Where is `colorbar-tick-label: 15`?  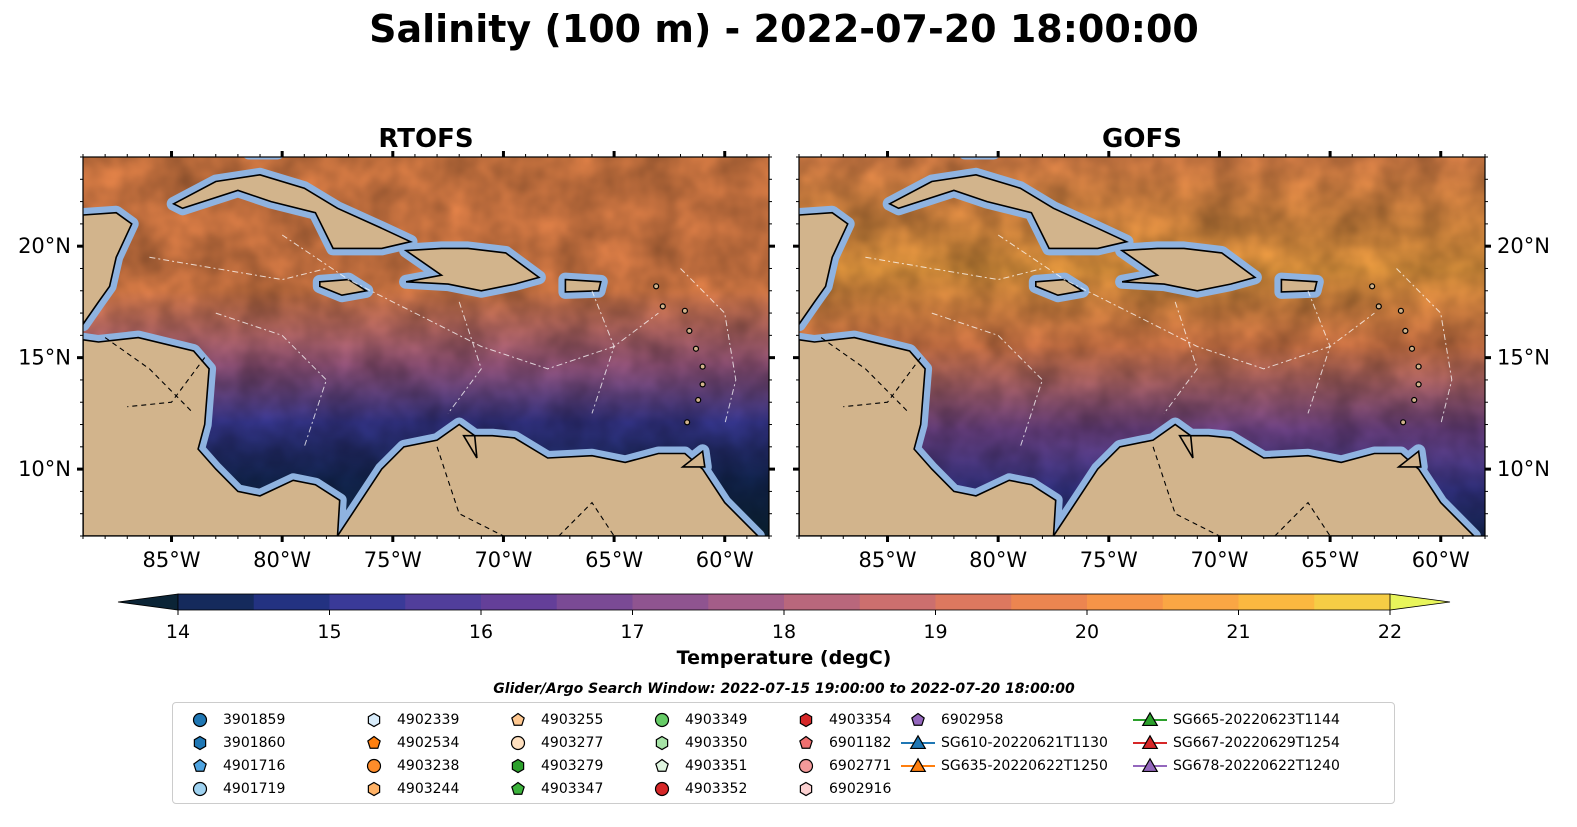 colorbar-tick-label: 15 is located at coordinates (329, 632).